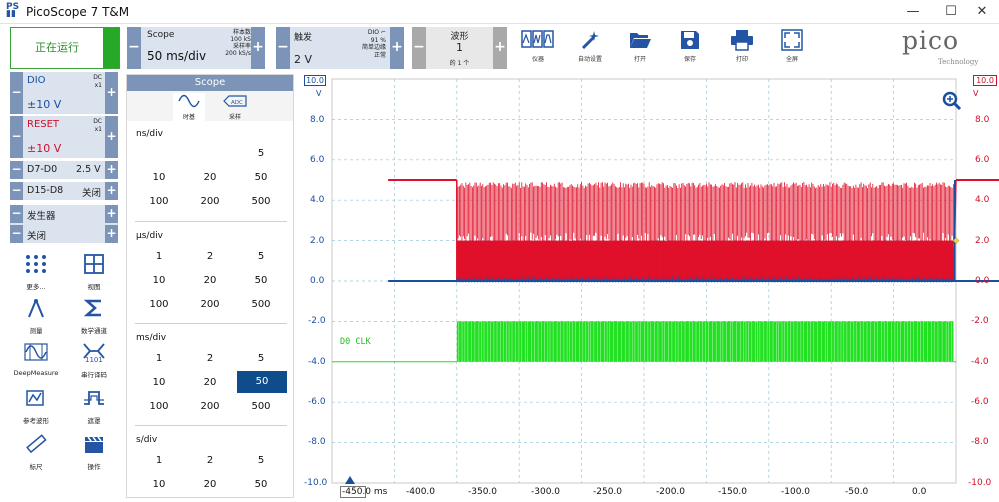  Describe the element at coordinates (538, 46) in the screenshot. I see `instrument-button: 仪器` at that location.